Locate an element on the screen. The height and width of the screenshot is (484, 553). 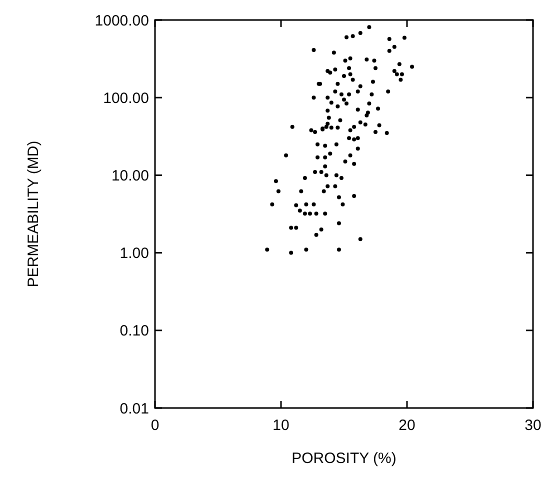
x-tick-label: 10 is located at coordinates (281, 425).